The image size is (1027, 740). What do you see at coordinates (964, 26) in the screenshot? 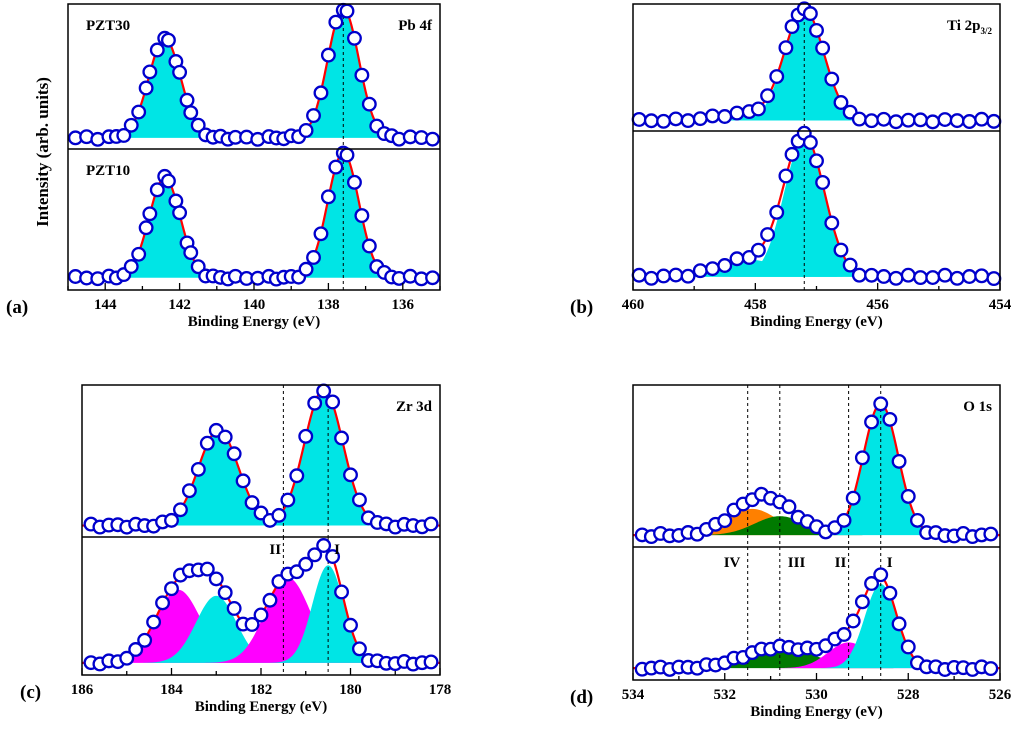
I see `core-level-text: Ti 2p` at bounding box center [964, 26].